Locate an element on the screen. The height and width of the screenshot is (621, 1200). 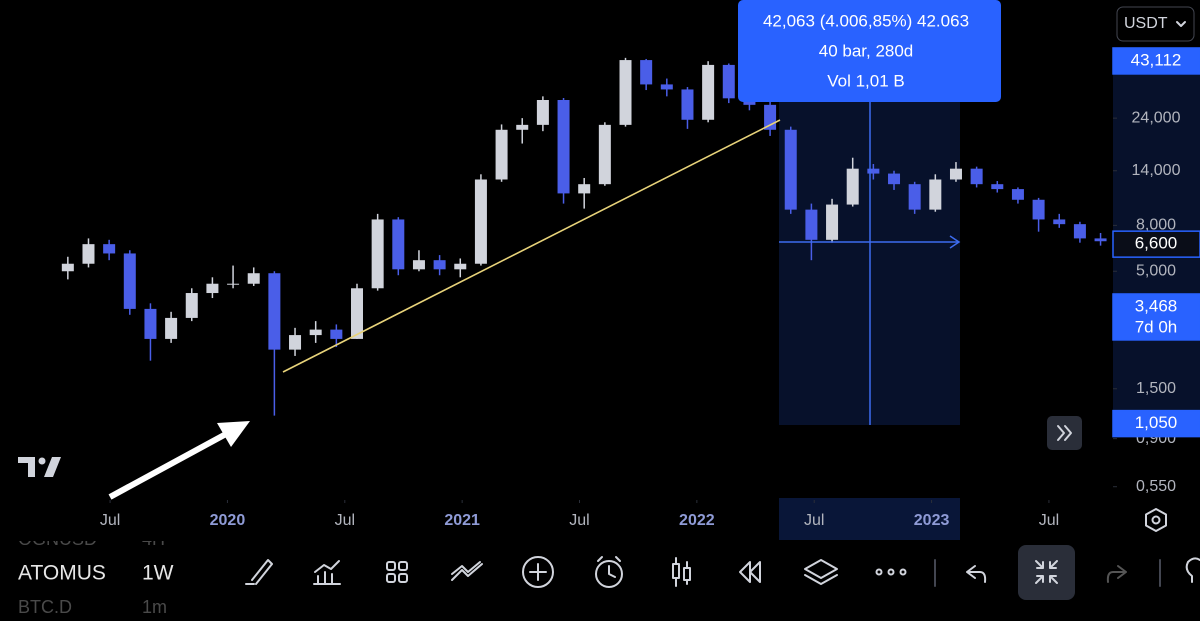
logo is located at coordinates (39, 467).